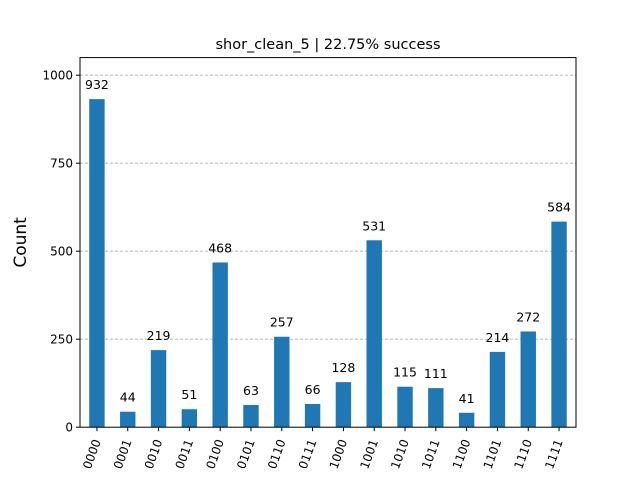  Describe the element at coordinates (159, 335) in the screenshot. I see `data-label-0010: 219` at that location.